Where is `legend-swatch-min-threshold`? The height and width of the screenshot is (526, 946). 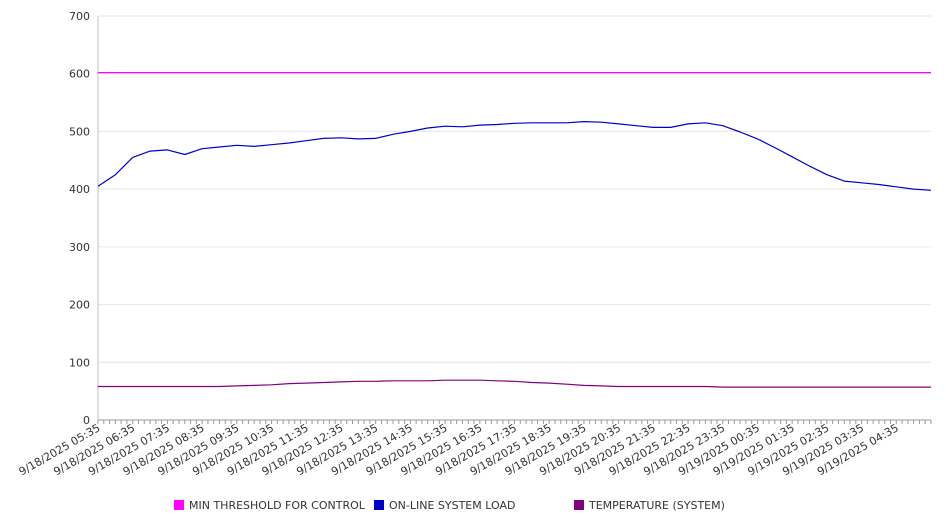
legend-swatch-min-threshold is located at coordinates (179, 505).